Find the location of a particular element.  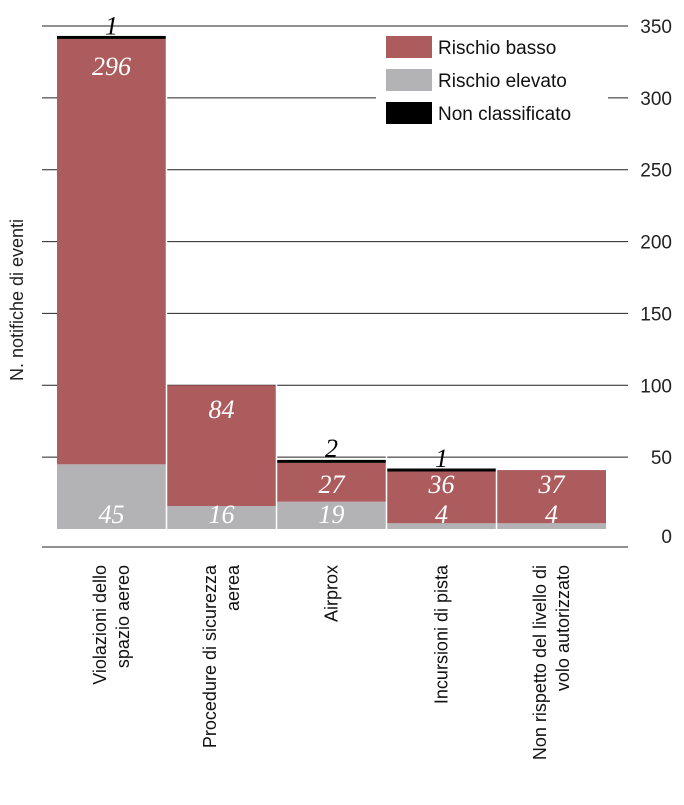

category-label-line: Incursioni di pista is located at coordinates (442, 634).